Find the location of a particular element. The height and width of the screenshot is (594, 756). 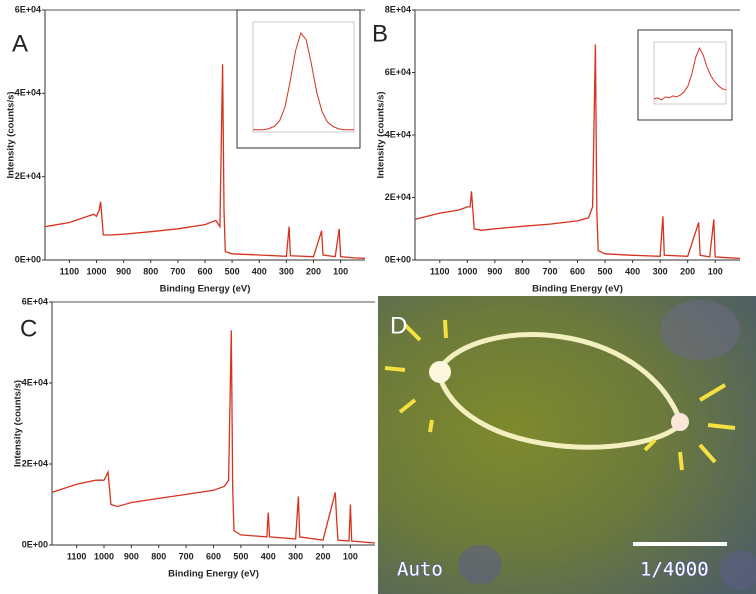

rays is located at coordinates (560, 395).